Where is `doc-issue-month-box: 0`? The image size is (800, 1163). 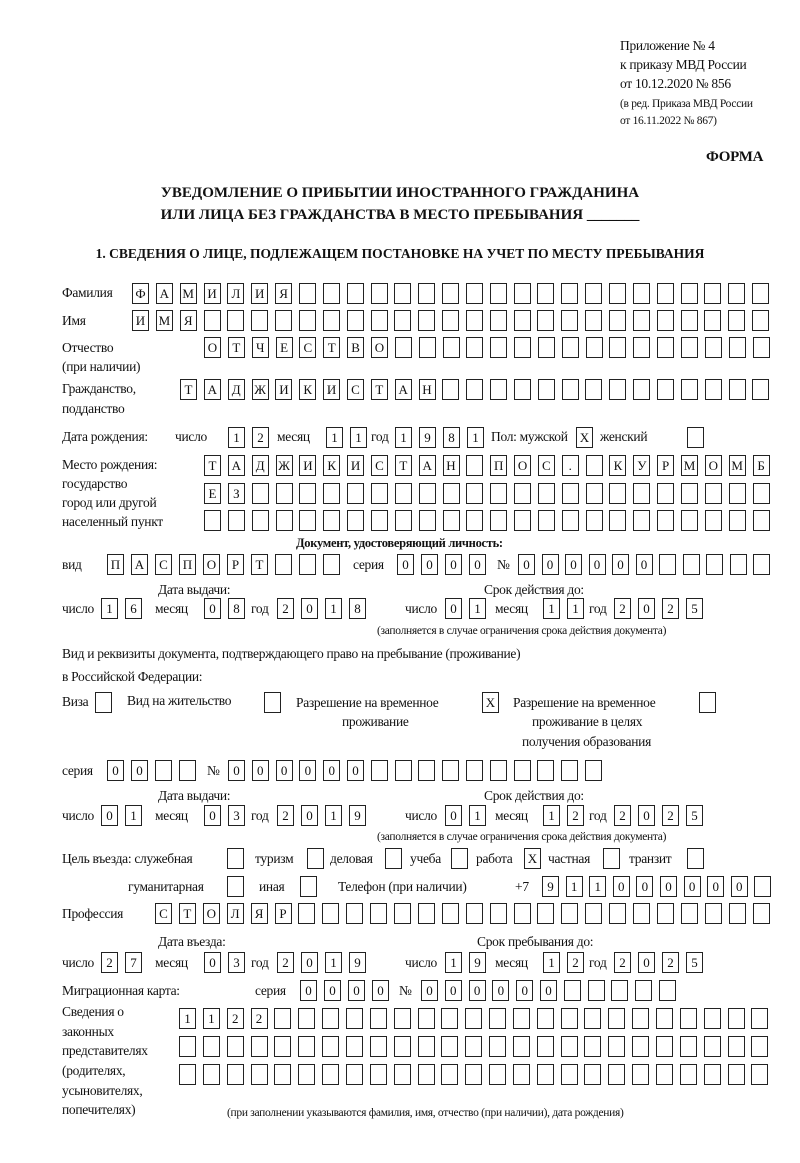
doc-issue-month-box: 0 is located at coordinates (212, 608).